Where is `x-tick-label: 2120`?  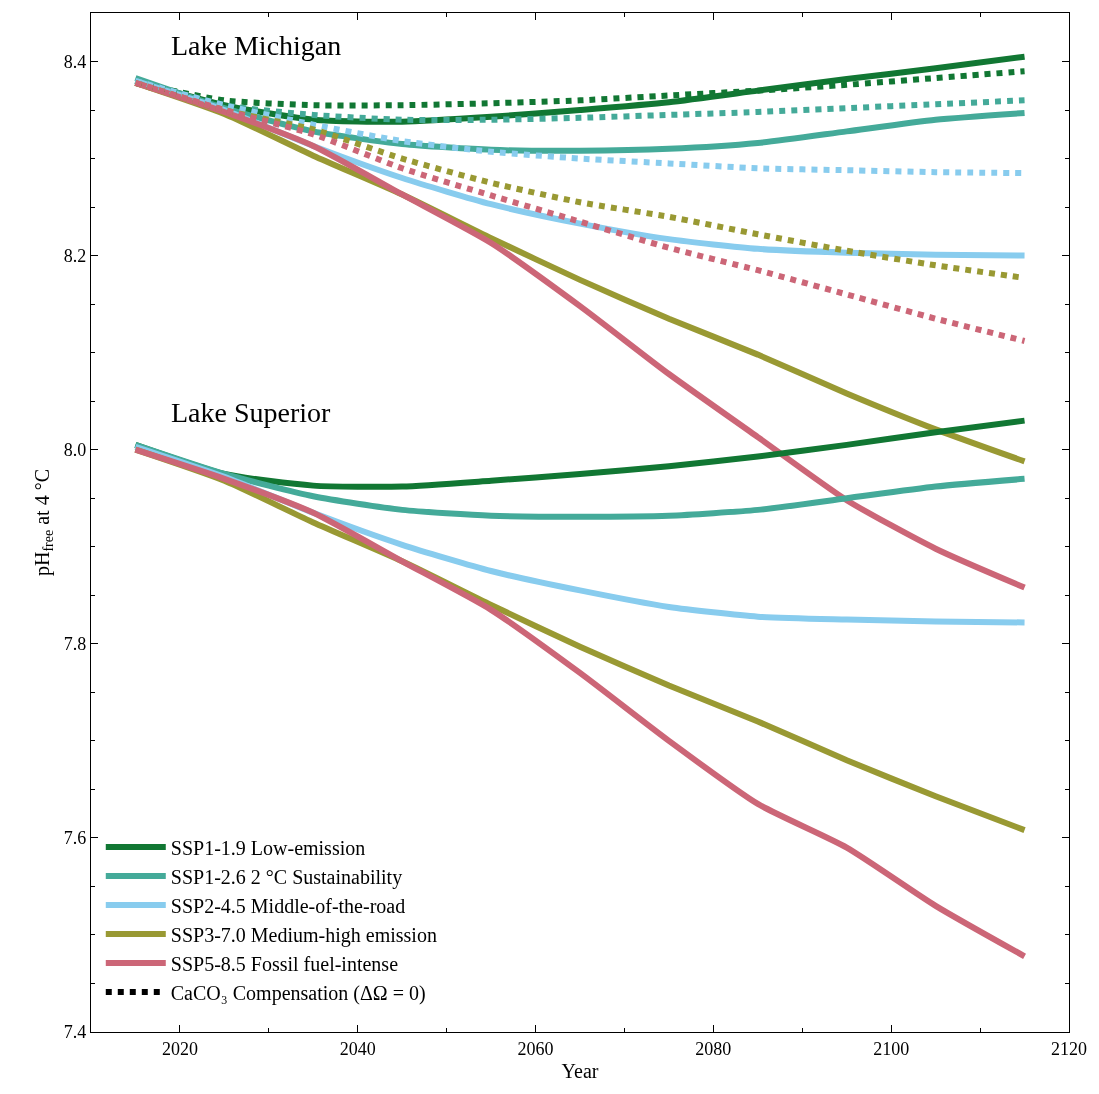 x-tick-label: 2120 is located at coordinates (1069, 1048).